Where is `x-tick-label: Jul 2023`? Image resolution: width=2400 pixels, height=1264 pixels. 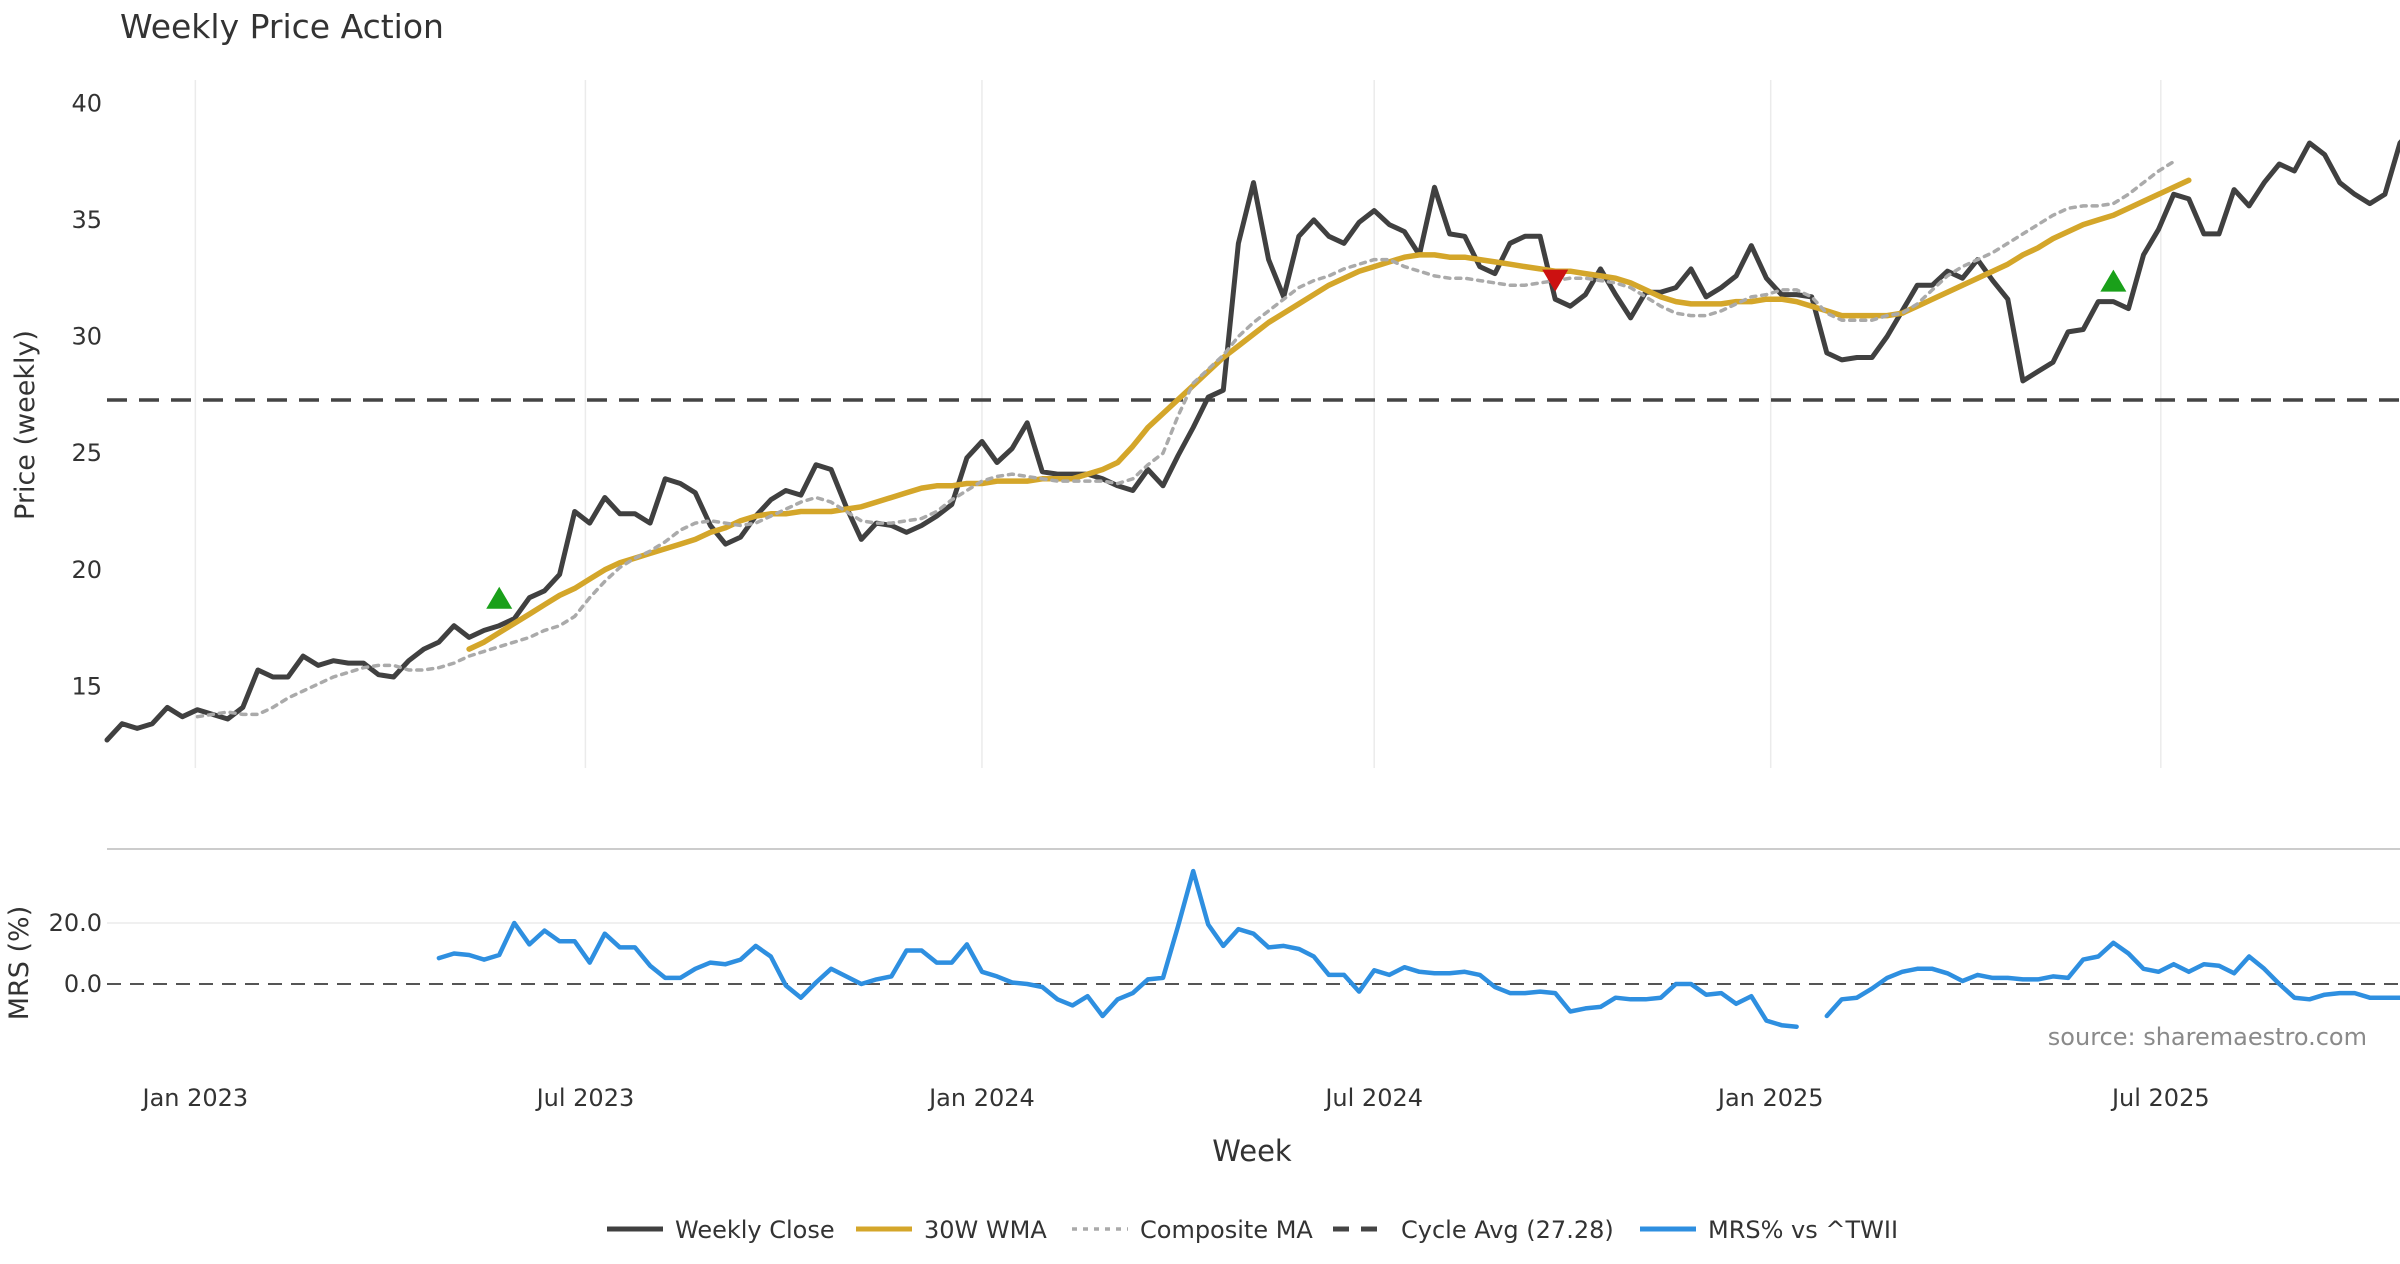 x-tick-label: Jul 2023 is located at coordinates (585, 1098).